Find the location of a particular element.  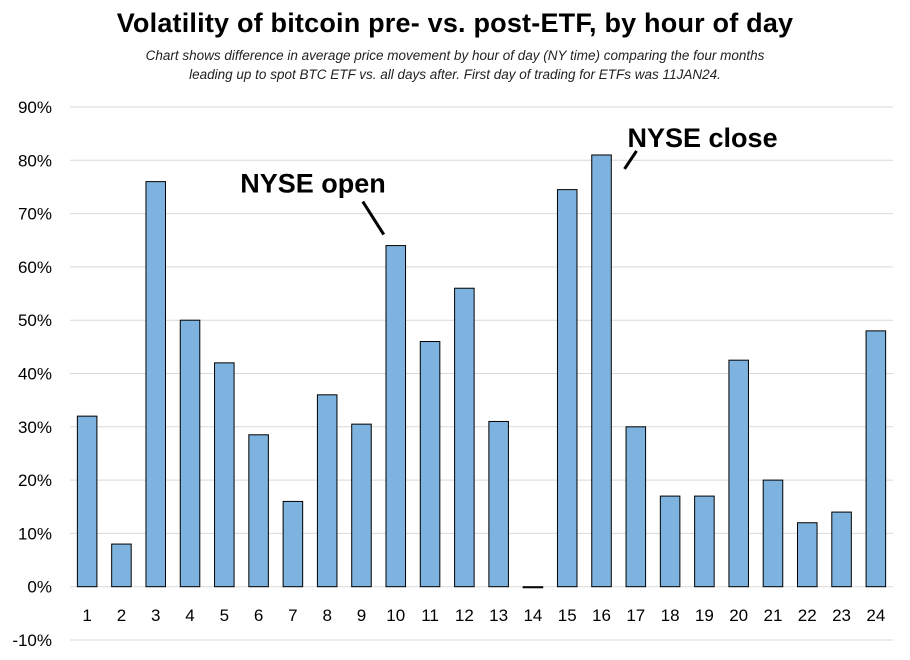

x-tick-label: 15 is located at coordinates (567, 615).